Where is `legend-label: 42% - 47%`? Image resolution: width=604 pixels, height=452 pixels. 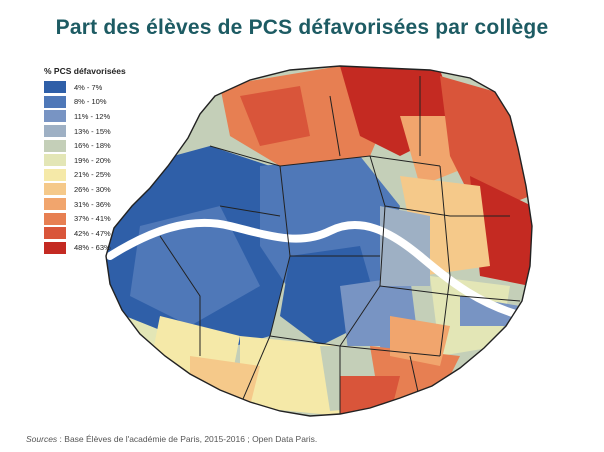
legend-label: 42% - 47% is located at coordinates (92, 233).